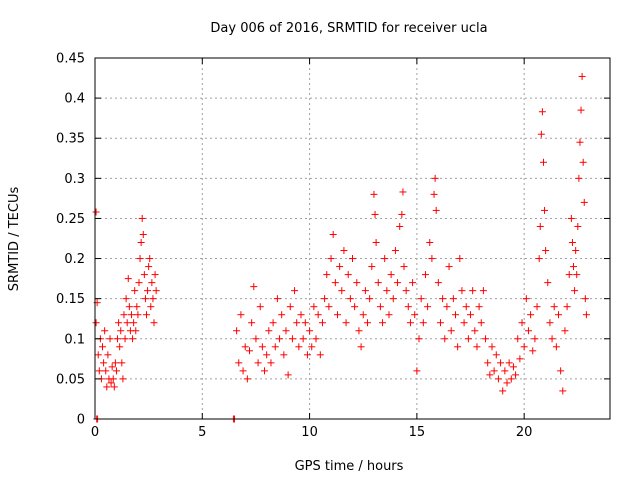  What do you see at coordinates (14, 239) in the screenshot?
I see `y-axis-label: SRMTID / TECUs` at bounding box center [14, 239].